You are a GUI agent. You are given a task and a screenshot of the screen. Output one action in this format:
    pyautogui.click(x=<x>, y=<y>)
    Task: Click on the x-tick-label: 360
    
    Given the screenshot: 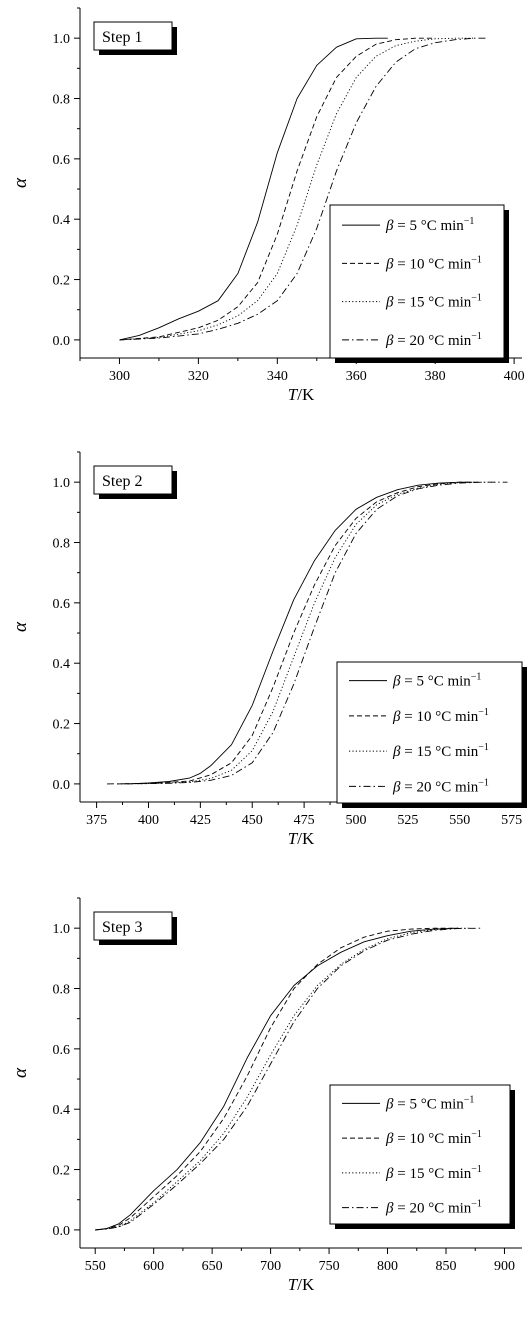 What is the action you would take?
    pyautogui.click(x=356, y=376)
    